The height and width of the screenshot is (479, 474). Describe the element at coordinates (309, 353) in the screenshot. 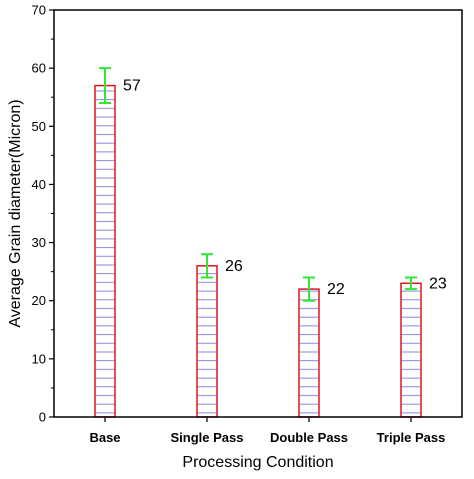

I see `bar-double-pass` at that location.